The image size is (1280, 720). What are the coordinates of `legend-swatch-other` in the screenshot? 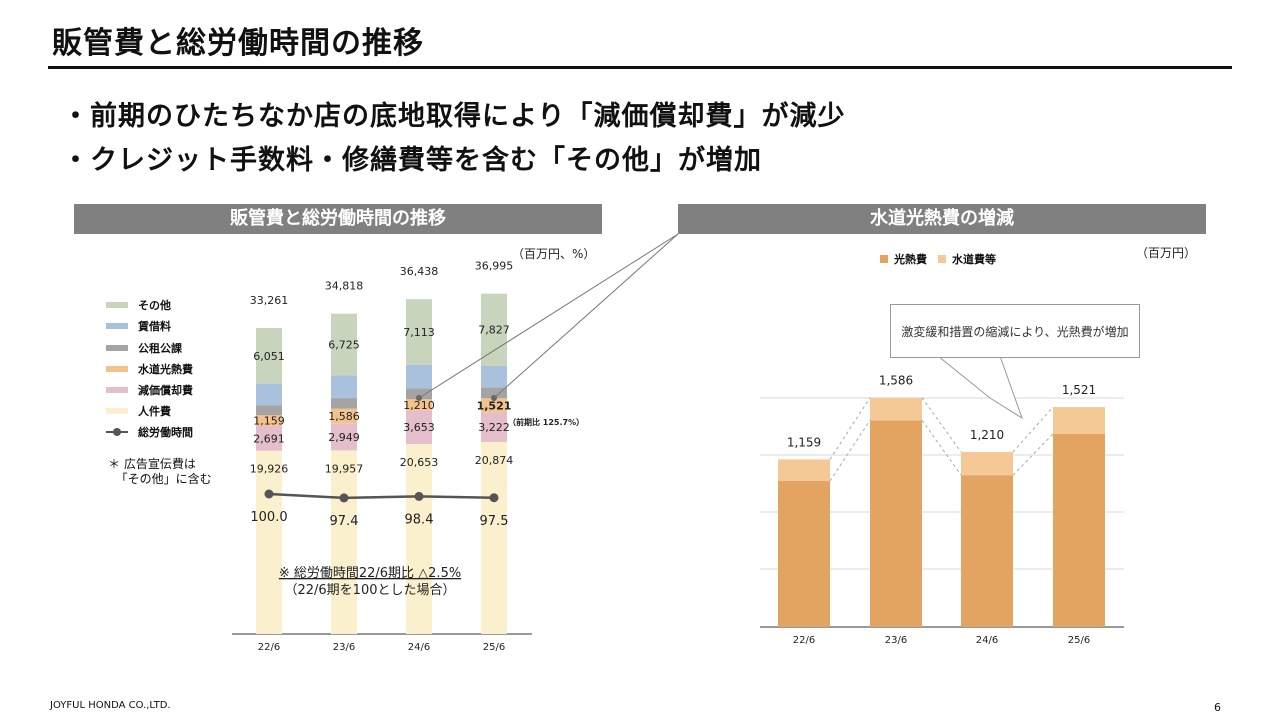 It's located at (117, 305).